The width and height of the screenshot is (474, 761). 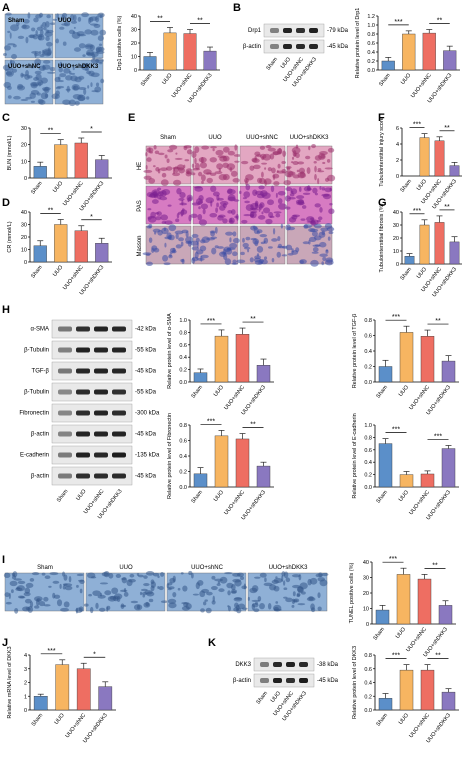 I want to click on blot-strip, so click(x=92, y=434).